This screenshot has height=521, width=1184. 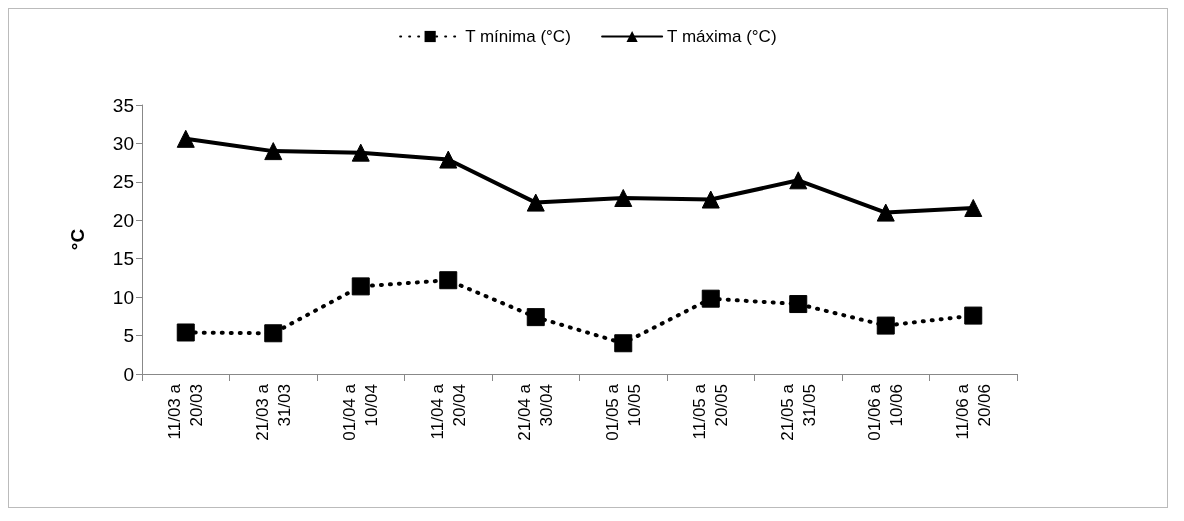 I want to click on legend-label: T mínima (°C), so click(x=518, y=36).